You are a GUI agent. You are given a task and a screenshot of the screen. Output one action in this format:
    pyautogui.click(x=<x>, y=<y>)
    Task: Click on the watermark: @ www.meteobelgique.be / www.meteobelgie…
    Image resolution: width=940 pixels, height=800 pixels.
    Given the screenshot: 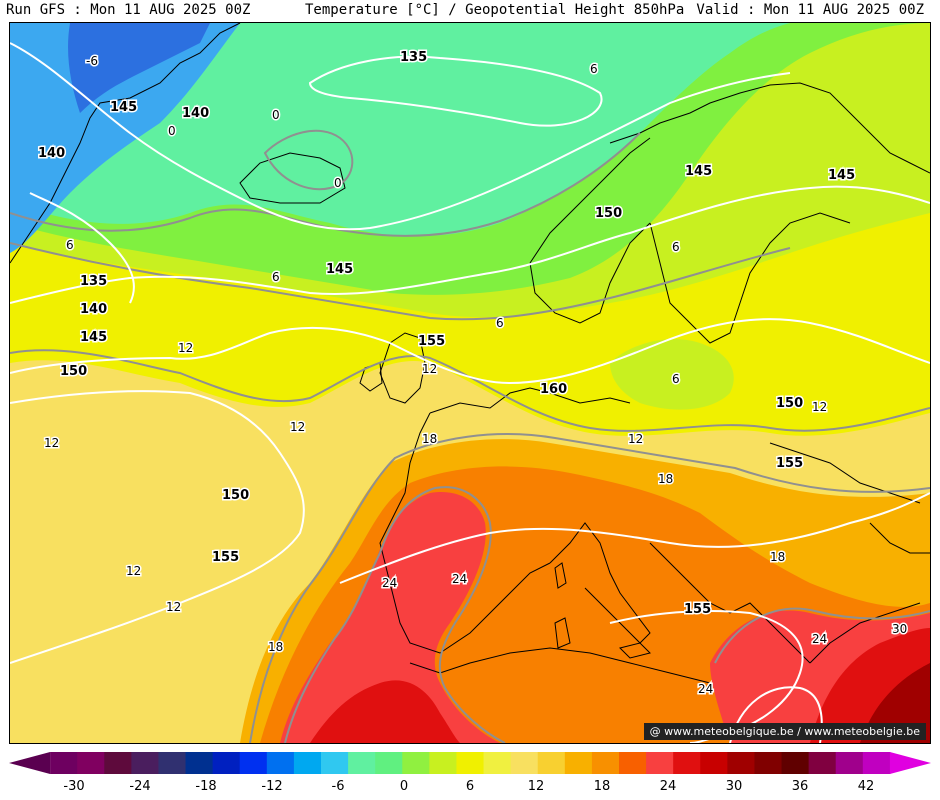 What is the action you would take?
    pyautogui.click(x=784, y=731)
    